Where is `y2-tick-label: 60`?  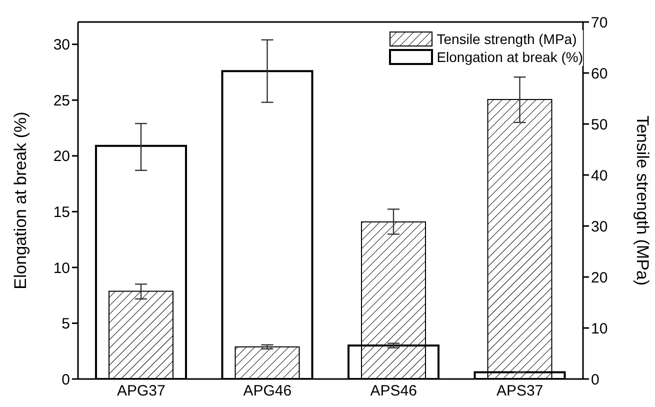
y2-tick-label: 60 is located at coordinates (599, 73).